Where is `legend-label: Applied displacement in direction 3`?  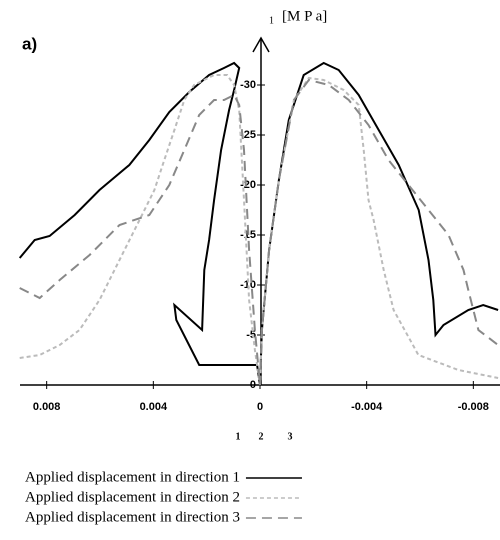
legend-label: Applied displacement in direction 3 is located at coordinates (132, 517).